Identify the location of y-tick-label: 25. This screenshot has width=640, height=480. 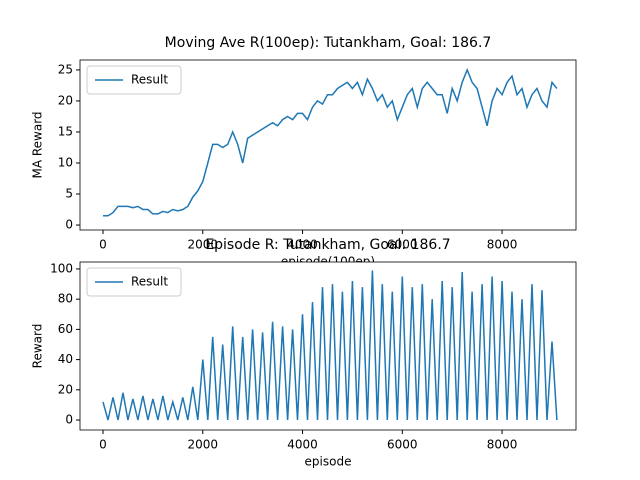
(65, 69).